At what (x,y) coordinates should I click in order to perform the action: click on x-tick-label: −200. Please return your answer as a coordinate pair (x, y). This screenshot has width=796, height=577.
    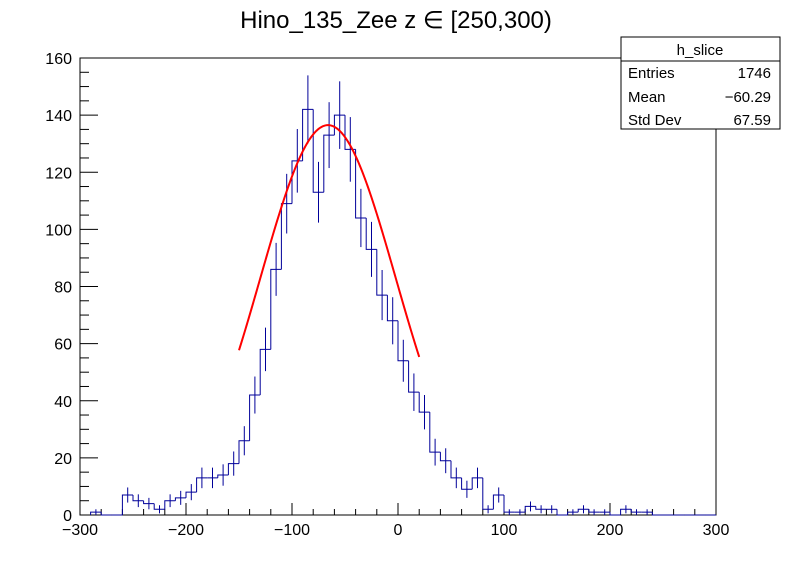
    Looking at the image, I should click on (186, 530).